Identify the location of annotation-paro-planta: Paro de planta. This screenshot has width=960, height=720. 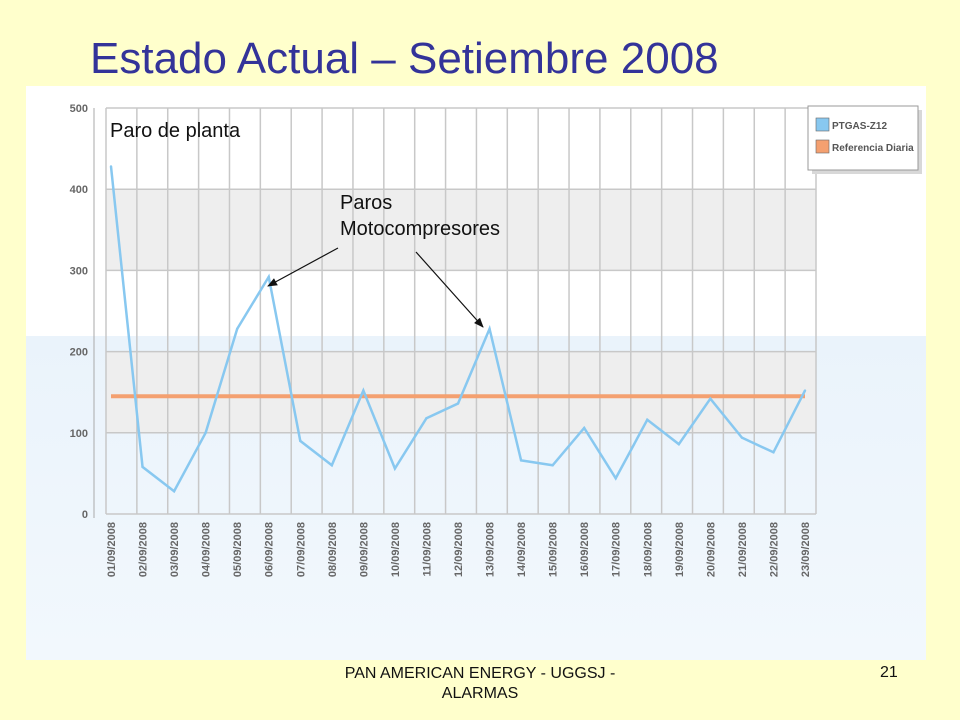
(175, 131).